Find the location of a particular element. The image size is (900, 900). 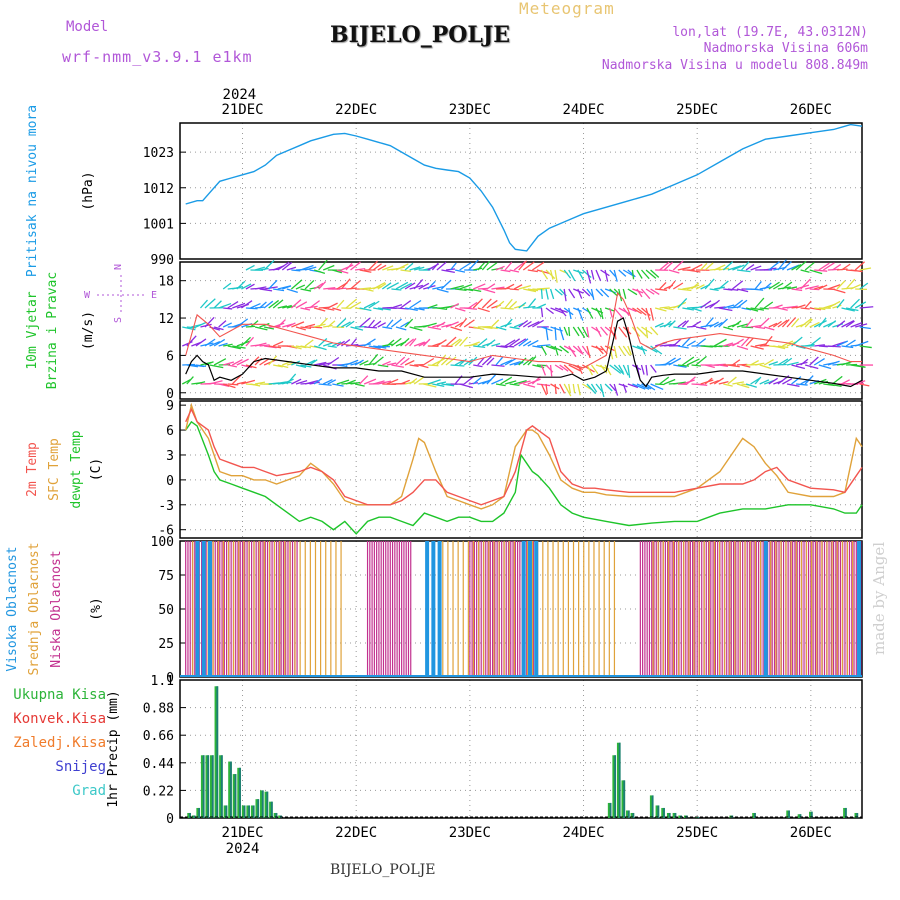

wind-barbs-group is located at coordinates (527, 328).